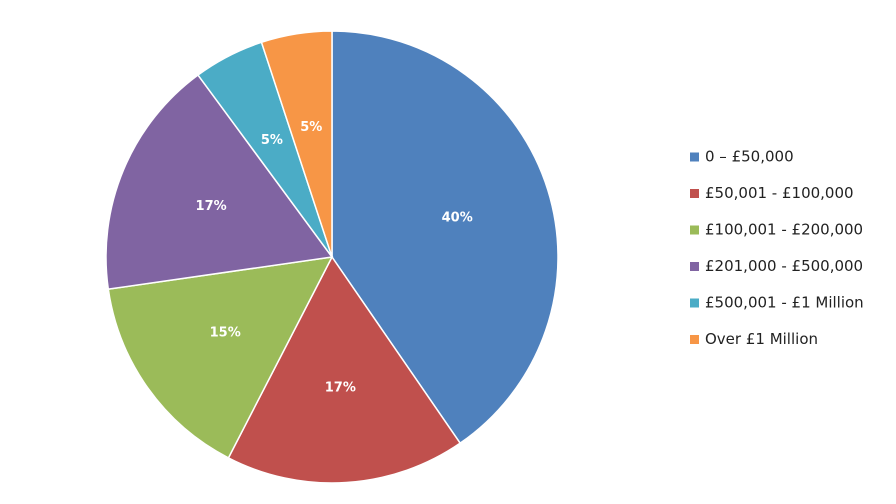 The width and height of the screenshot is (896, 504). What do you see at coordinates (779, 193) in the screenshot?
I see `legend-label: £50,001 - £100,000` at bounding box center [779, 193].